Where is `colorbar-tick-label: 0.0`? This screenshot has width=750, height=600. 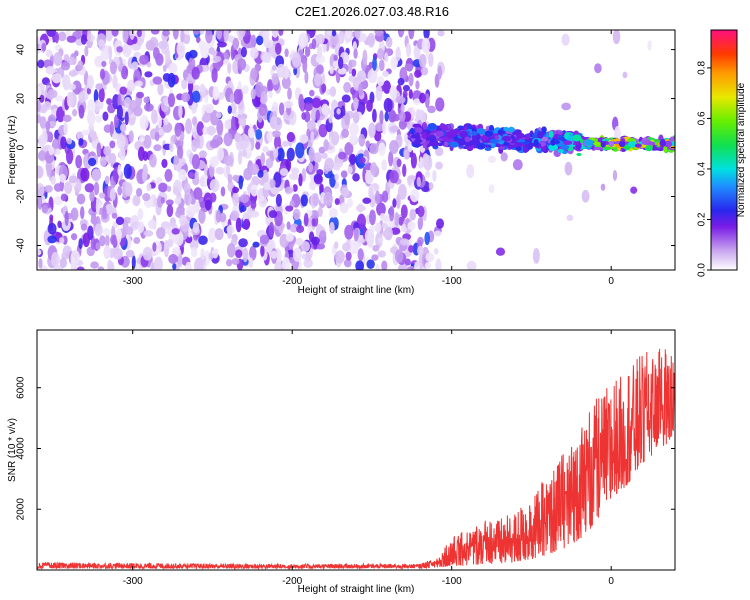 colorbar-tick-label: 0.0 is located at coordinates (702, 270).